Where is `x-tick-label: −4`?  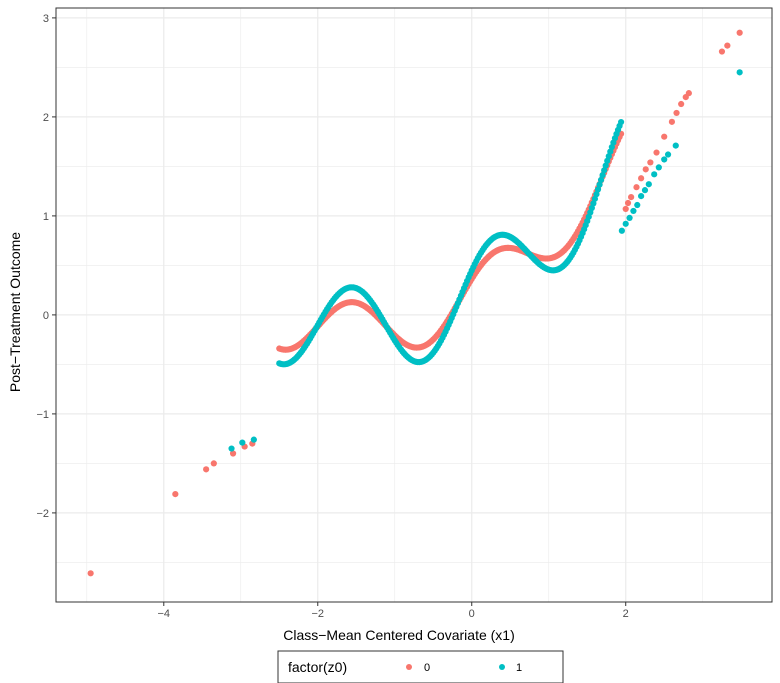
x-tick-label: −4 is located at coordinates (164, 614).